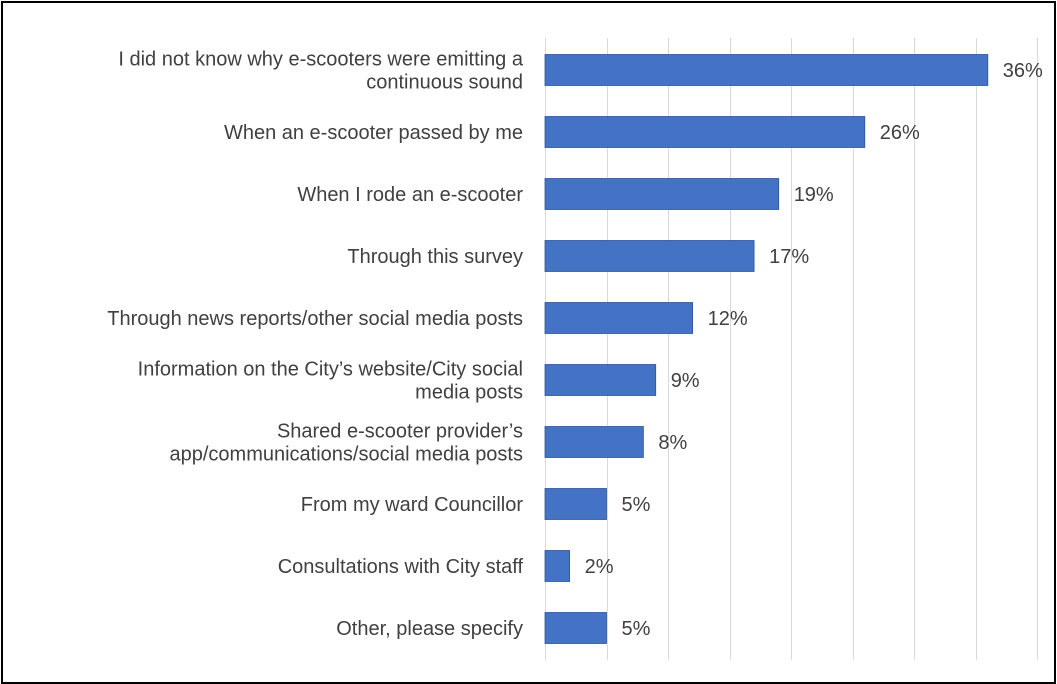  What do you see at coordinates (346, 455) in the screenshot?
I see `category-label-line: app/communications/social media posts` at bounding box center [346, 455].